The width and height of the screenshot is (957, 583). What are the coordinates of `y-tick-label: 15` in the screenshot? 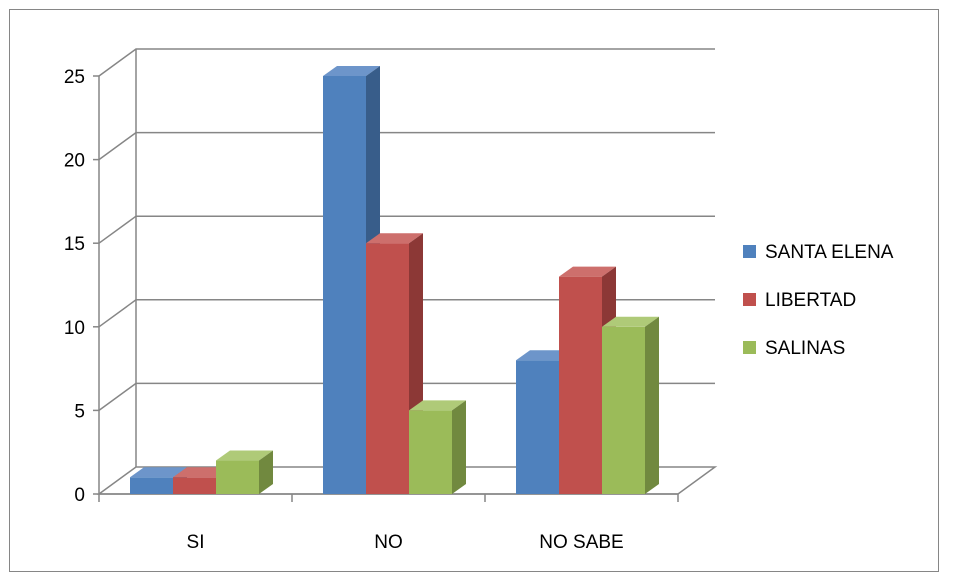 It's located at (74, 244).